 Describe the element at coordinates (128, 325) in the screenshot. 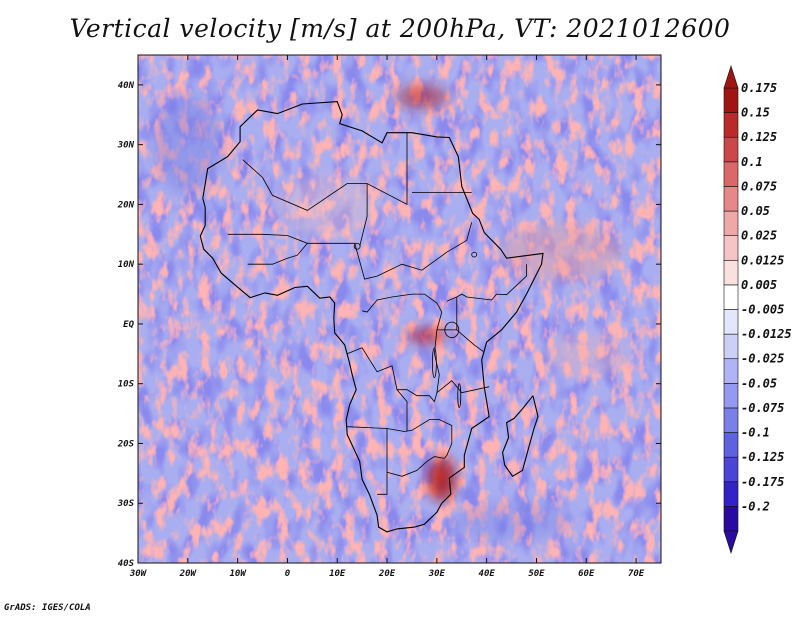

I see `y-tick-label-4: EQ` at that location.